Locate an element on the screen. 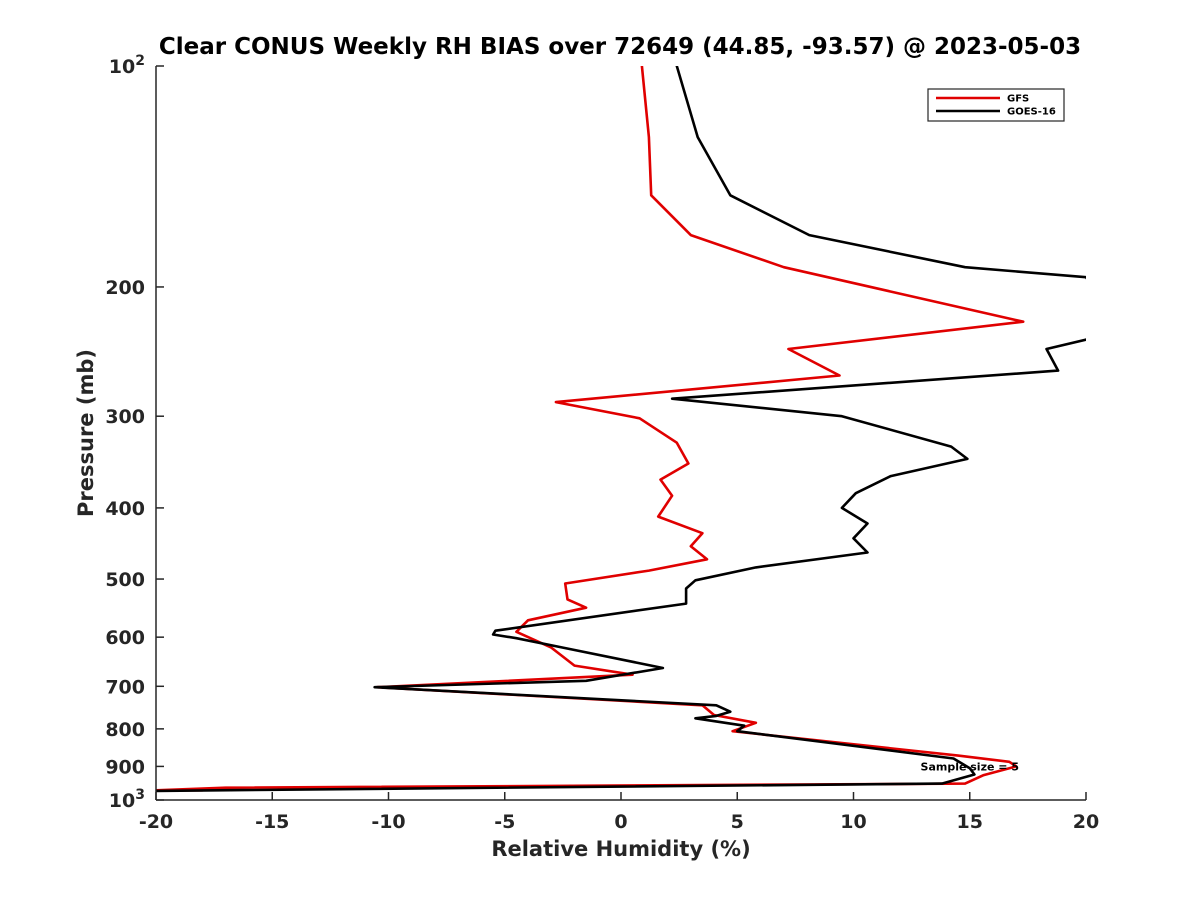 This screenshot has width=1200, height=900. y-tick-label: 700 is located at coordinates (125, 687).